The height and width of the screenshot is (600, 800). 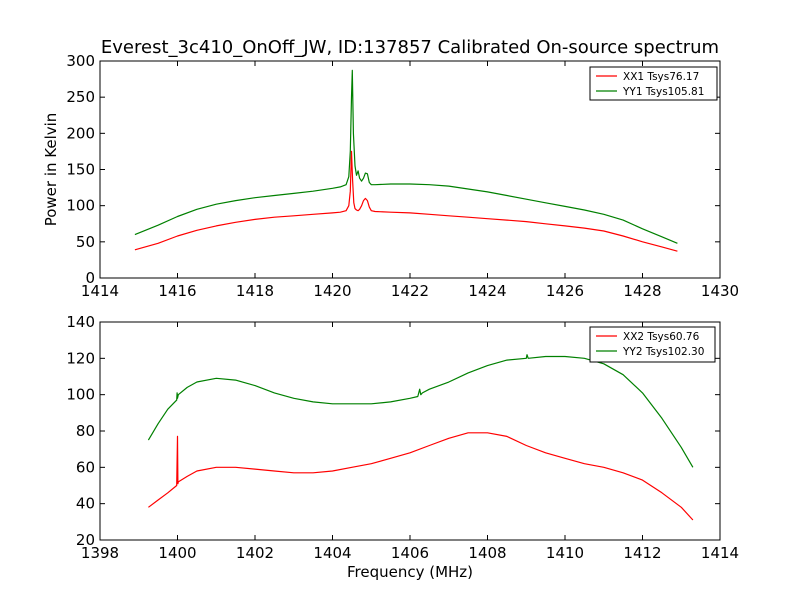 I want to click on legend-label: XX1 Tsys76.17, so click(x=661, y=77).